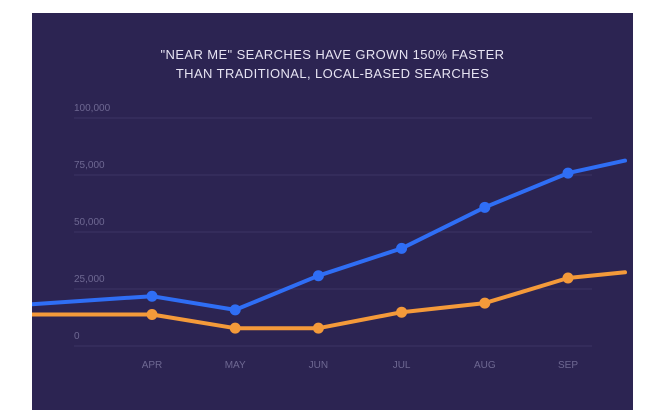  I want to click on local-series-line, so click(329, 300).